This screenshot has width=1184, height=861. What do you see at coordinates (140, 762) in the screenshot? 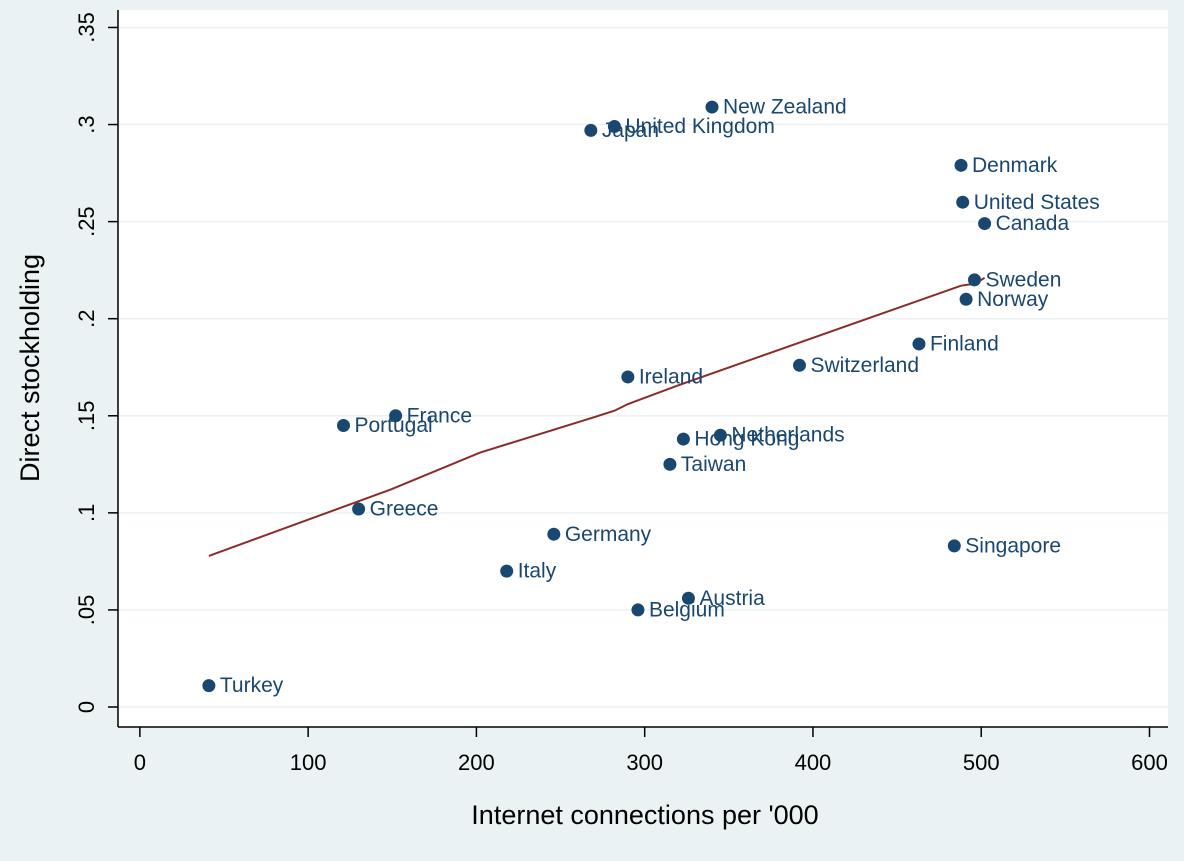
I see `x-tick-label: 0` at bounding box center [140, 762].